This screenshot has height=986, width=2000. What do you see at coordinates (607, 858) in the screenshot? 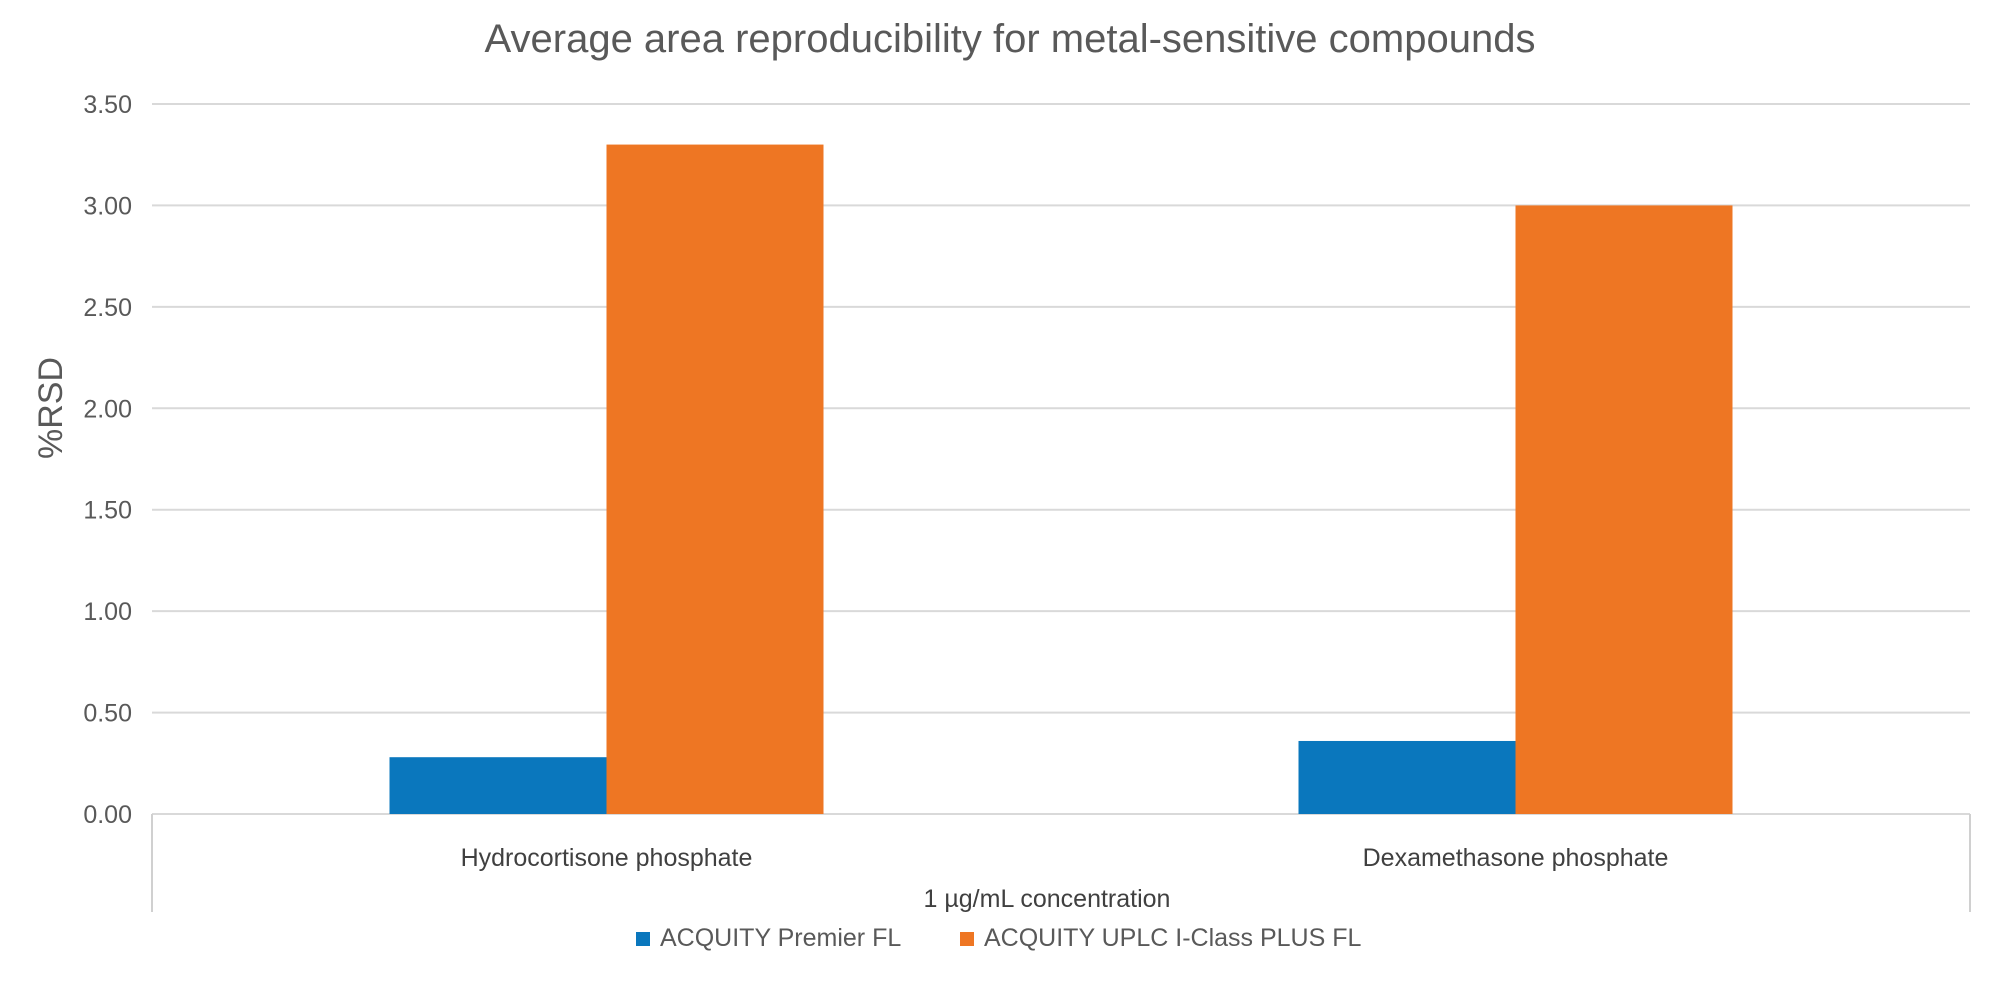
I see `x-tick-label: Hydrocortisone phosphate` at bounding box center [607, 858].